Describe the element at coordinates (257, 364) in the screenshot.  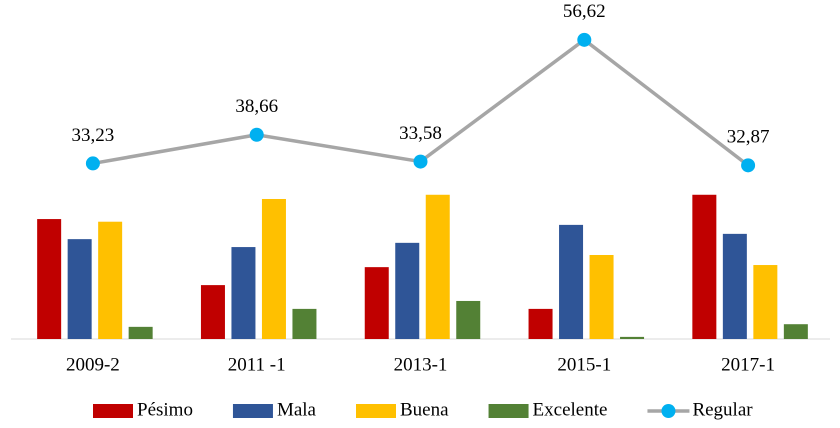
I see `x-tick-label: 2011 -1` at that location.